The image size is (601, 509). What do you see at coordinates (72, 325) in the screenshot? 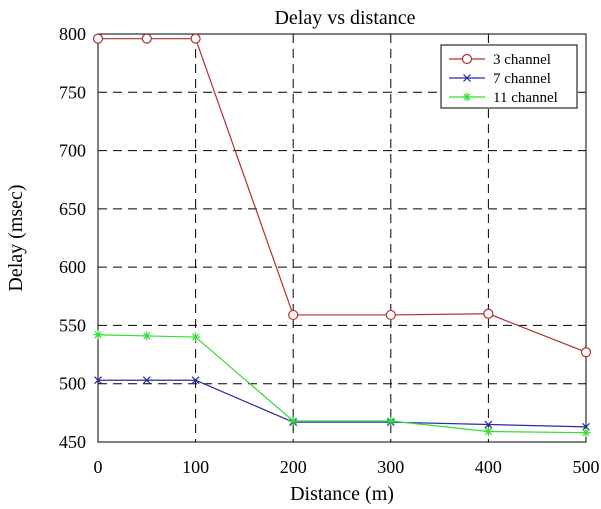
I see `y-tick-label: 550` at bounding box center [72, 325].